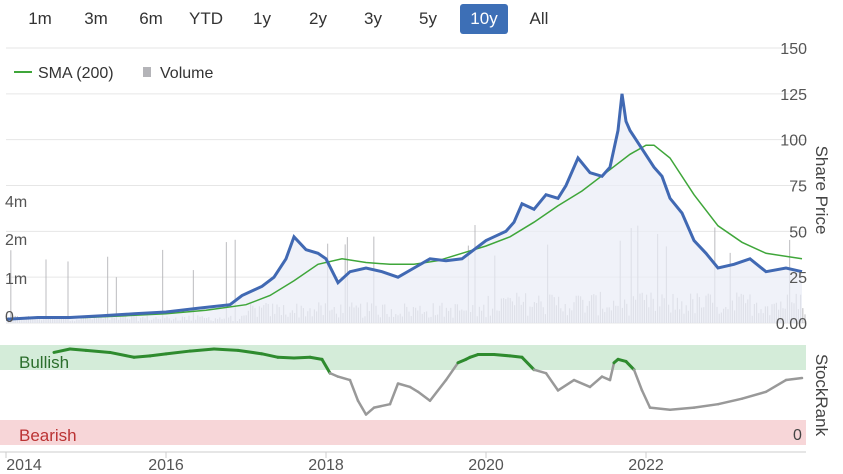  I want to click on range-button-ytd: YTD, so click(206, 18).